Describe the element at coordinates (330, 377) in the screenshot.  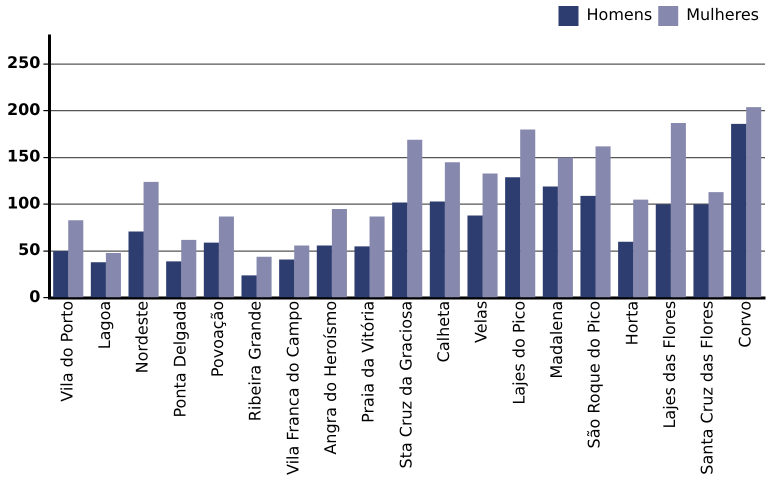
I see `x-tick-label: Angra do Heroísmo` at that location.